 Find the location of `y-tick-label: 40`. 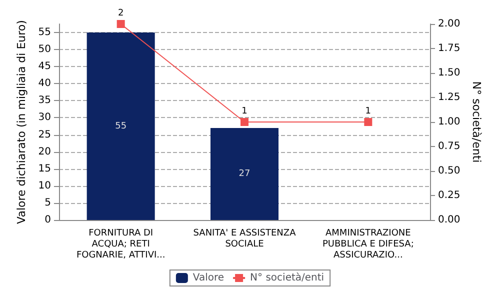

y-tick-label: 40 is located at coordinates (44, 84).